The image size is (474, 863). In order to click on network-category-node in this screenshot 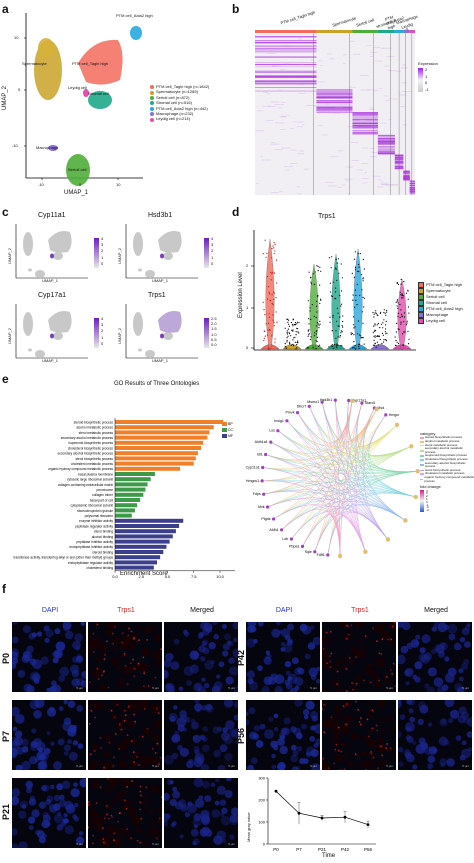, I will do `click(376, 409)`.